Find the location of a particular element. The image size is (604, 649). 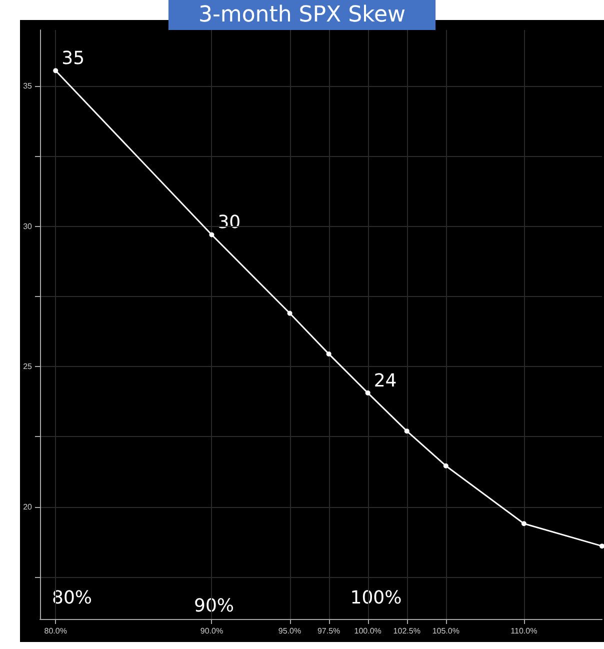

chart-title: 3-month SPX Skew is located at coordinates (302, 15).